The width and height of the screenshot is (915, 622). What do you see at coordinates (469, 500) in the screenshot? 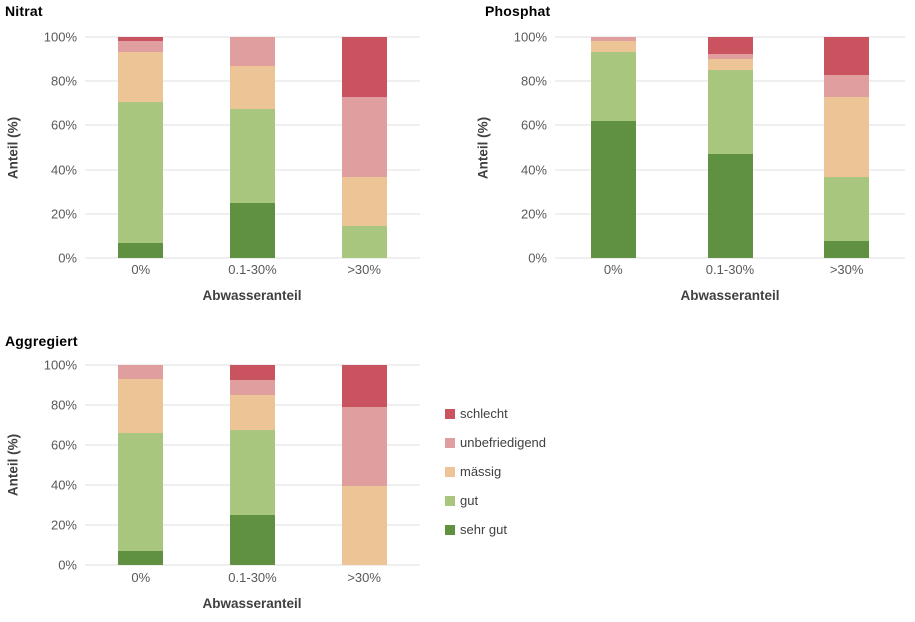
I see `legend-label: gut` at bounding box center [469, 500].